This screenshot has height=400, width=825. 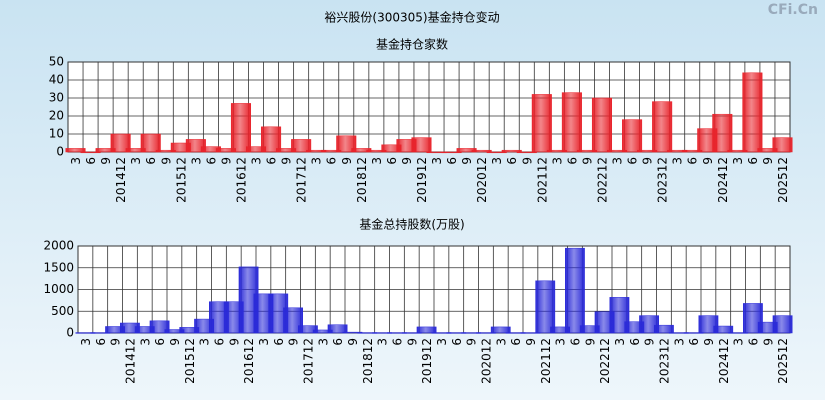 I want to click on chart-title: 基金持仓家数, so click(x=412, y=44).